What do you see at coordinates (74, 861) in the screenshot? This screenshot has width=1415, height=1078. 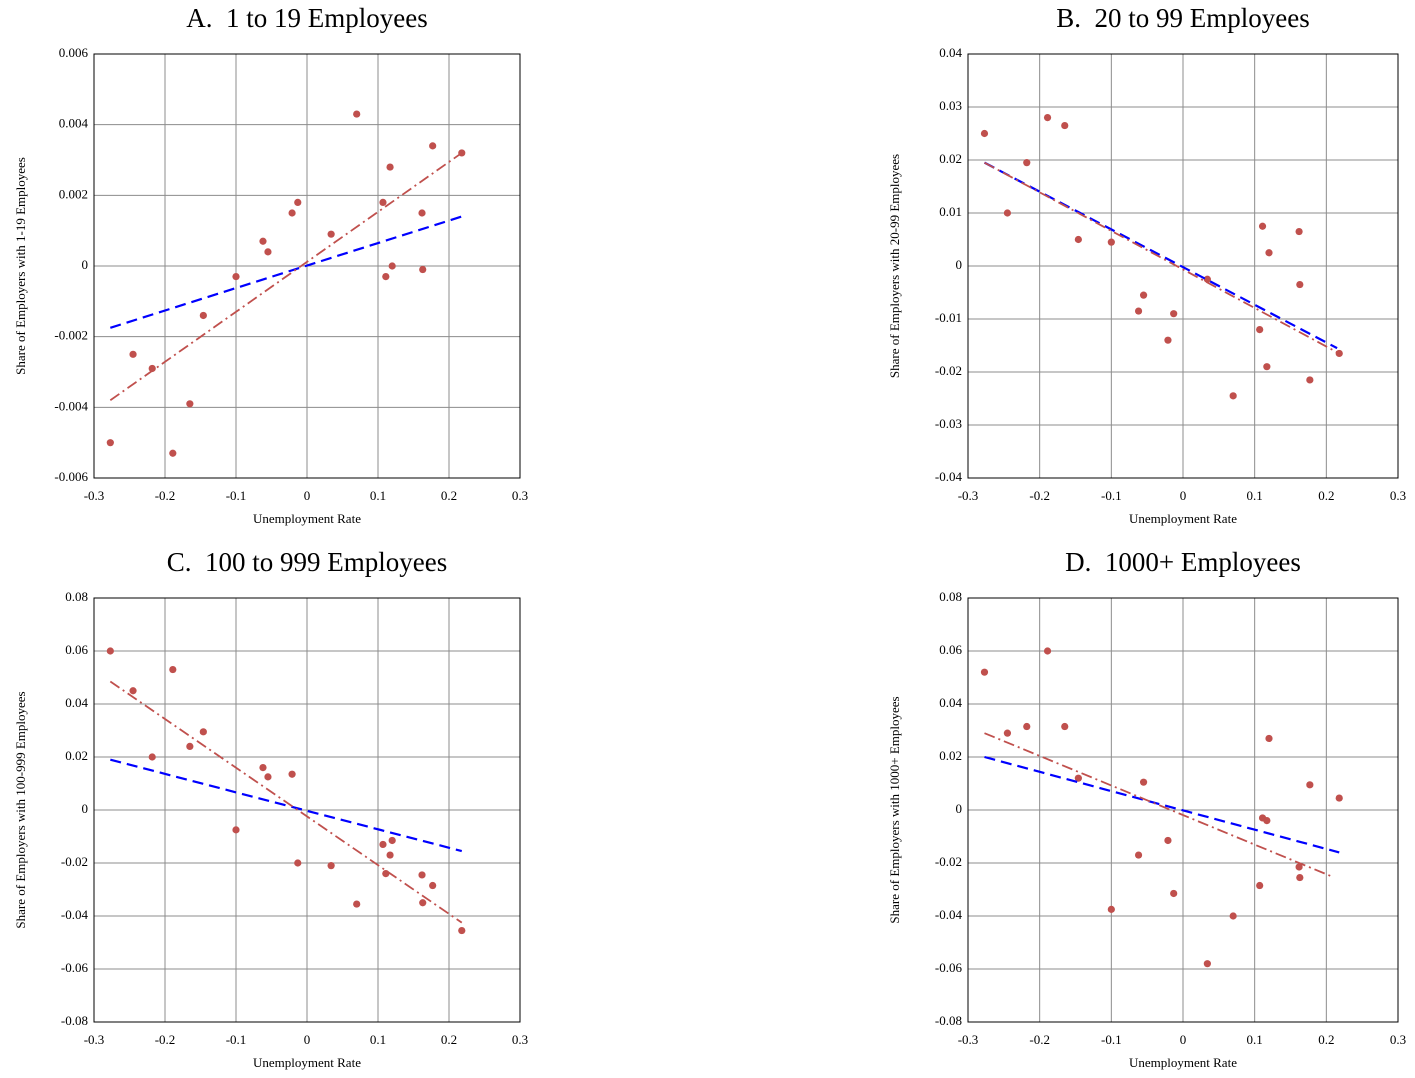 I see `y-tick-label: -0.02` at bounding box center [74, 861].